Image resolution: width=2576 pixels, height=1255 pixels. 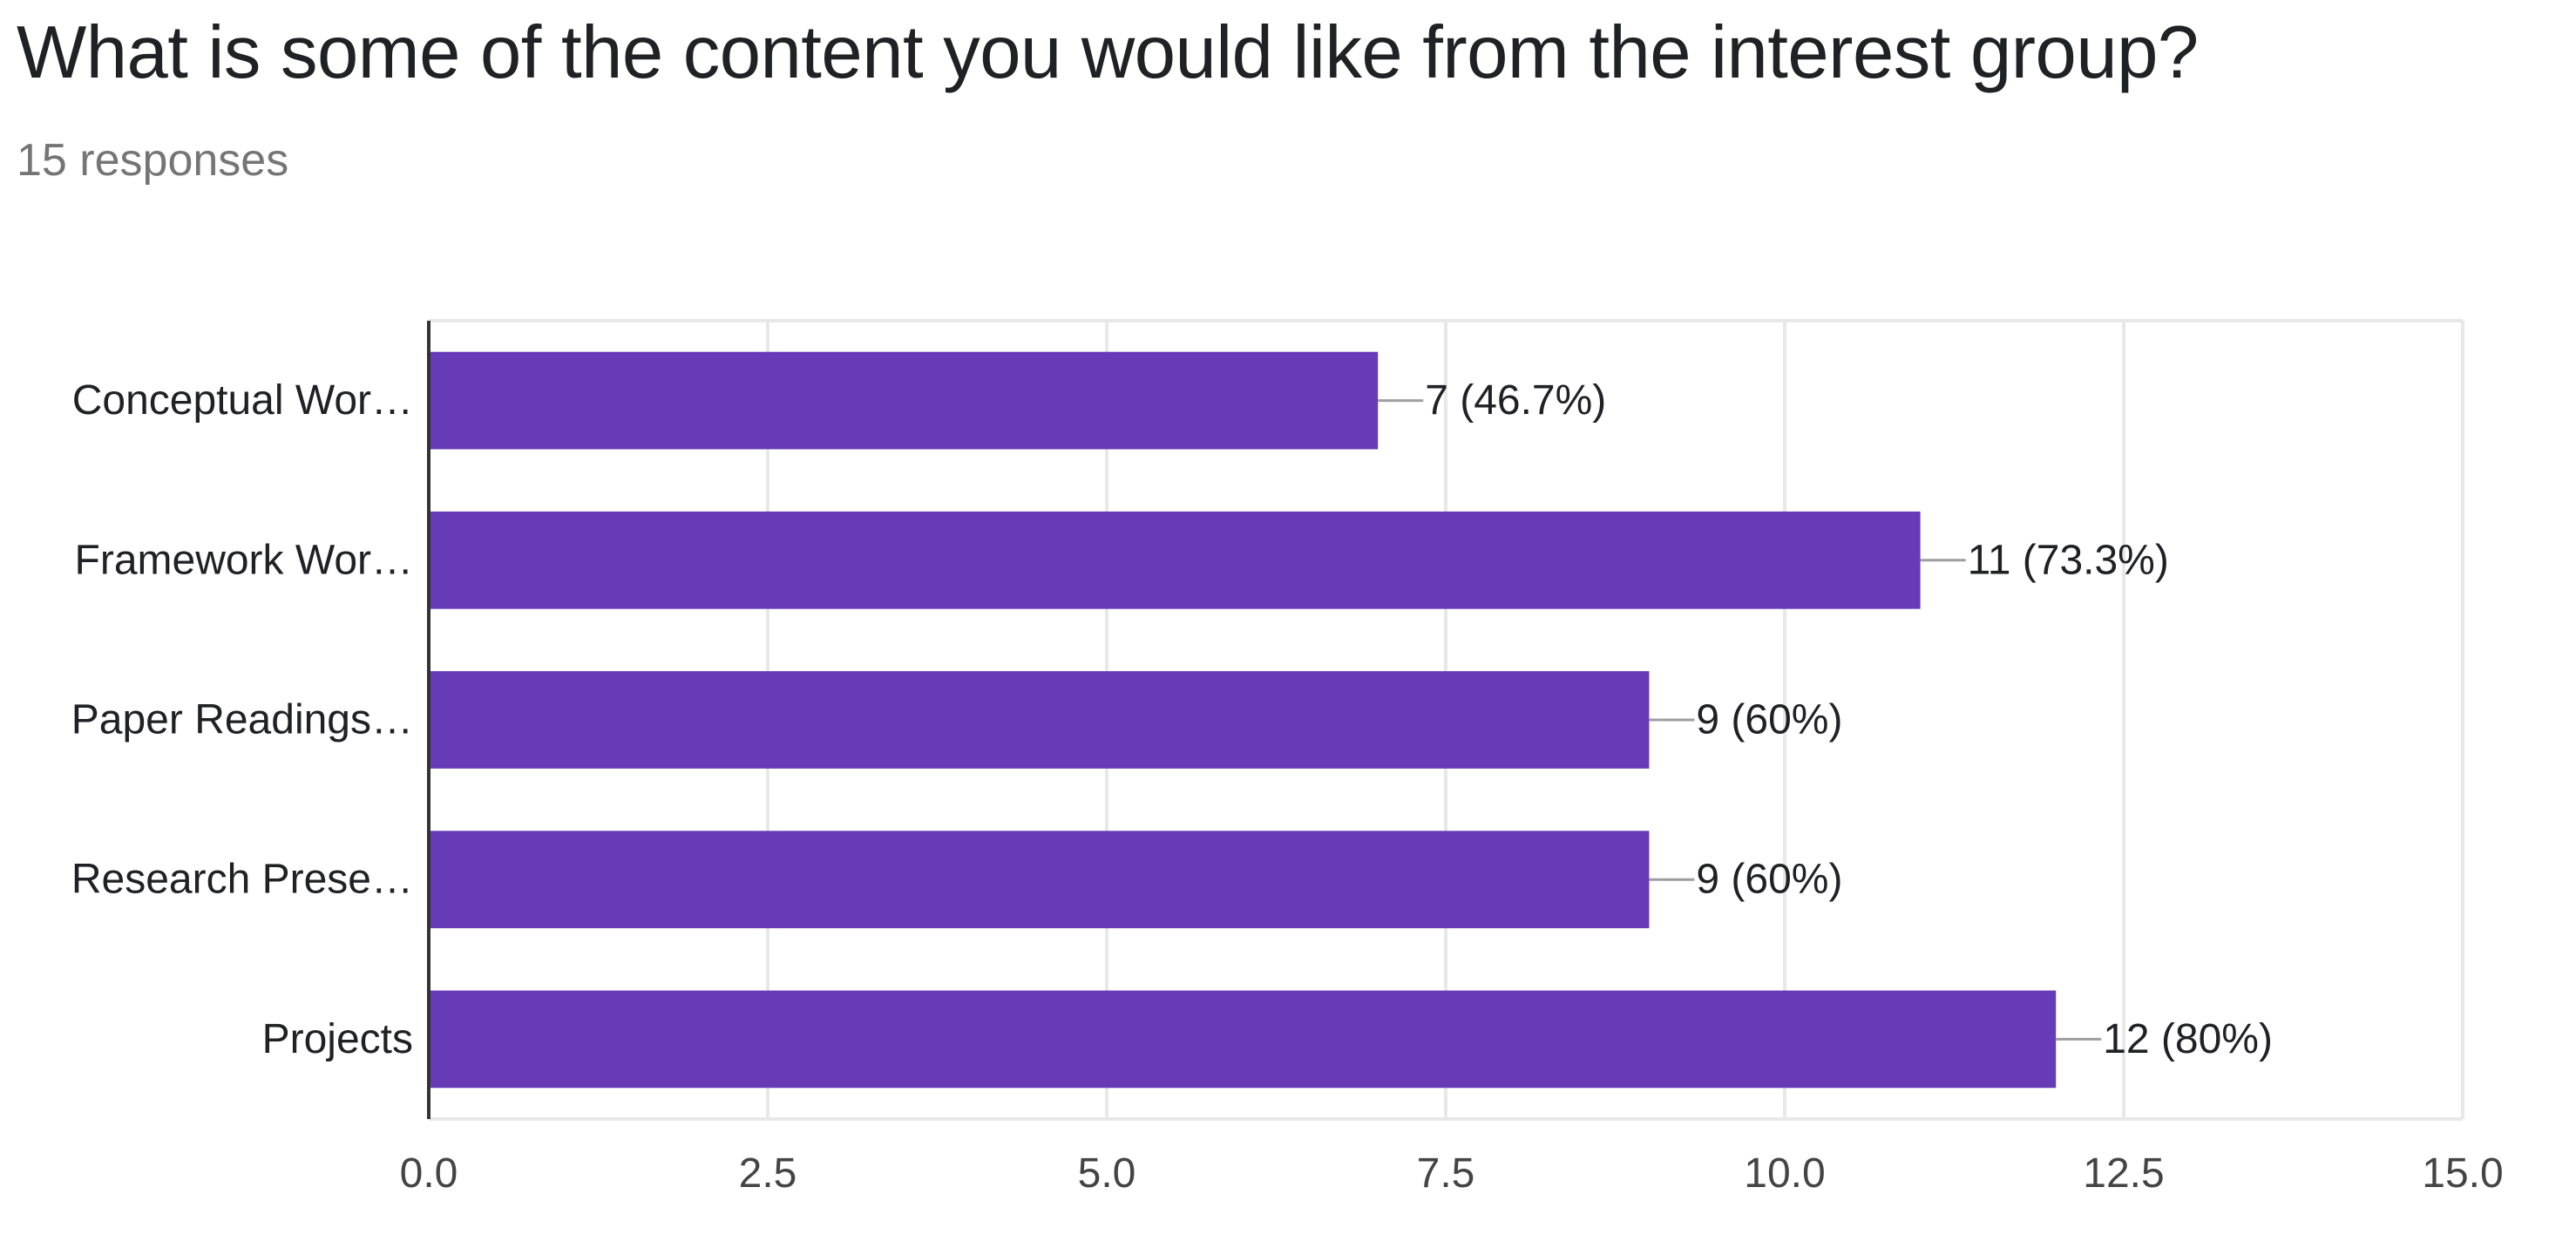 I want to click on x-tick-label: 2.5, so click(x=768, y=1173).